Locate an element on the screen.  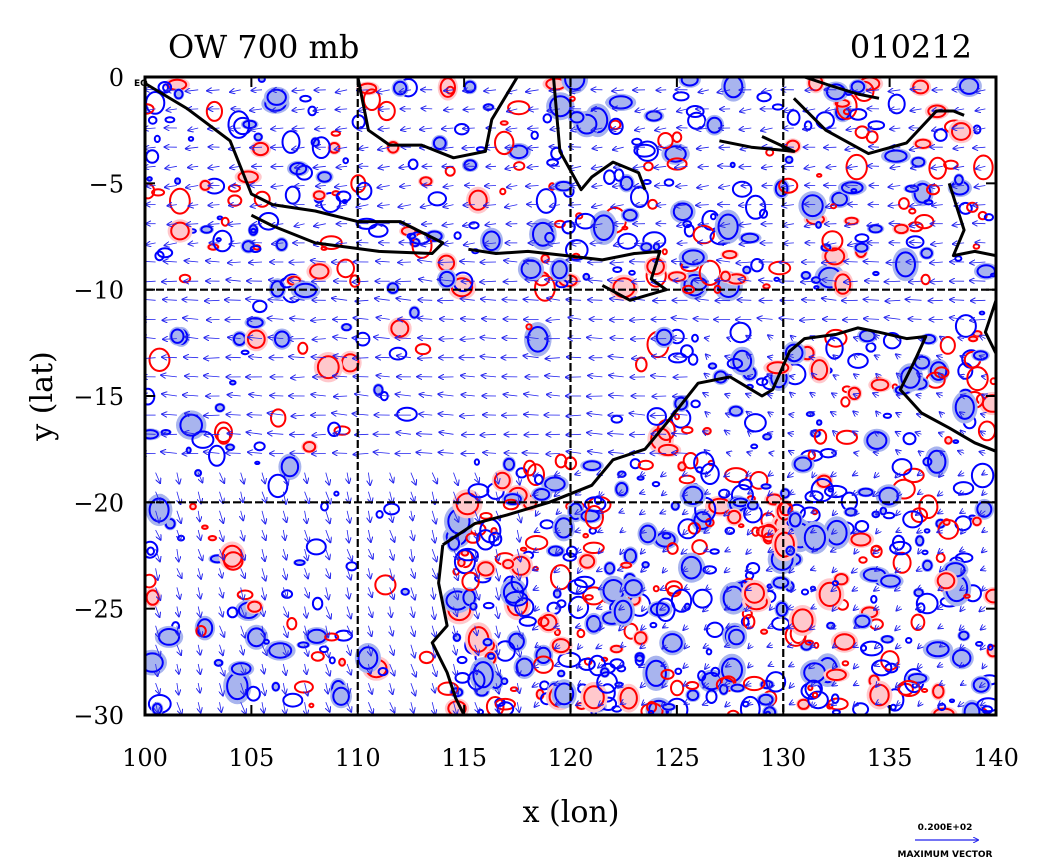
negative-fill-patch is located at coordinates (575, 85).